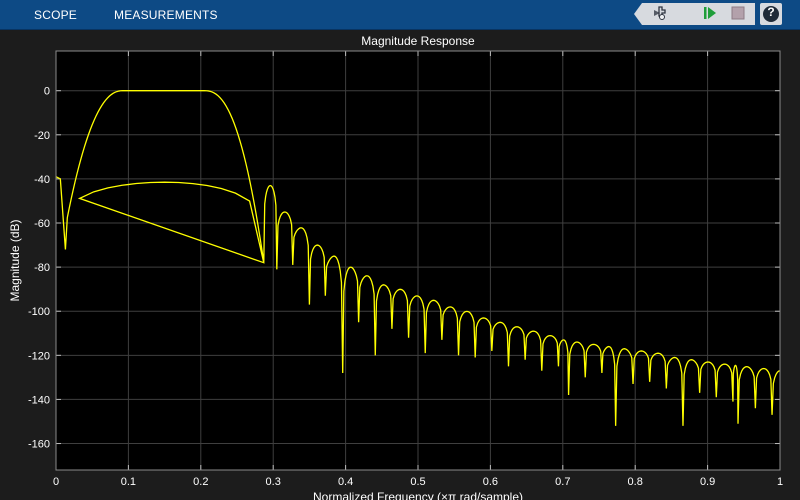 The width and height of the screenshot is (800, 500). What do you see at coordinates (56, 482) in the screenshot?
I see `x-tick-label: 0` at bounding box center [56, 482].